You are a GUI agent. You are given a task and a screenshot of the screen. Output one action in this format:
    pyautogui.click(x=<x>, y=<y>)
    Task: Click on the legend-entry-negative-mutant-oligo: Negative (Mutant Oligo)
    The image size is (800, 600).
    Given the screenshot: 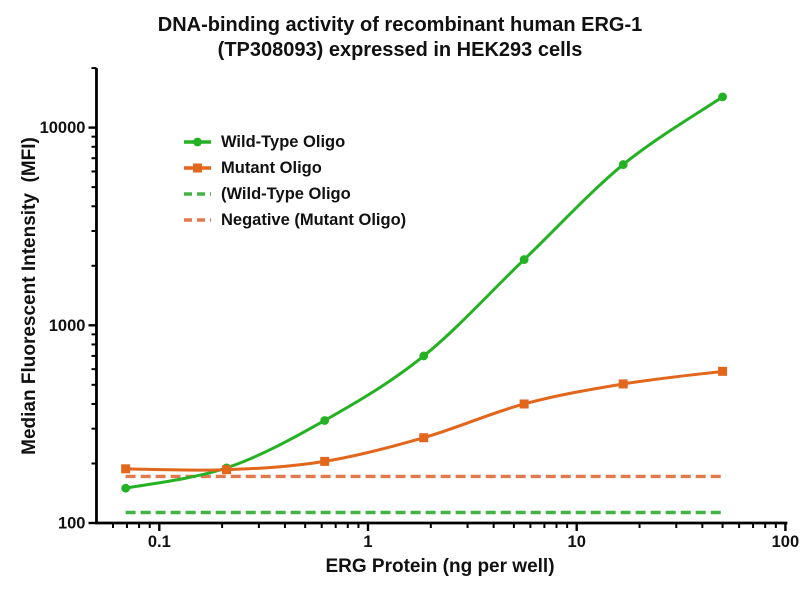 What is the action you would take?
    pyautogui.click(x=294, y=220)
    